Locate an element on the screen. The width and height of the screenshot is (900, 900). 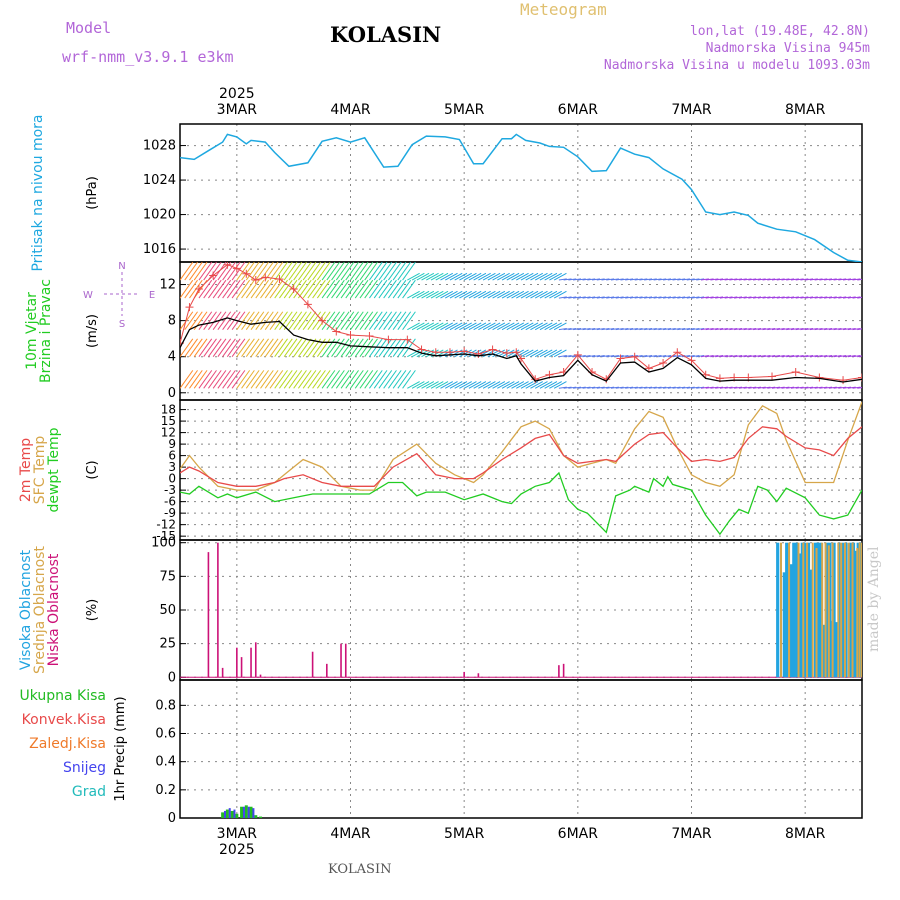
precip-legend-item: Snijeg is located at coordinates (84, 768).